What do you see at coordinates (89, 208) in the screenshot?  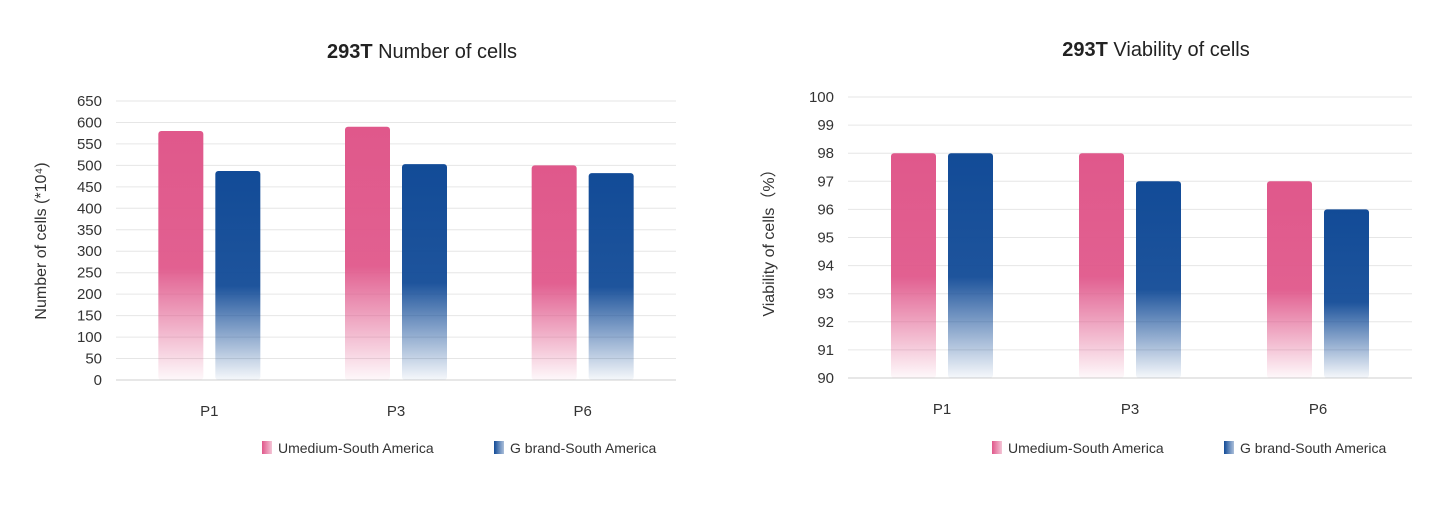 I see `y-tick-label: 400` at bounding box center [89, 208].